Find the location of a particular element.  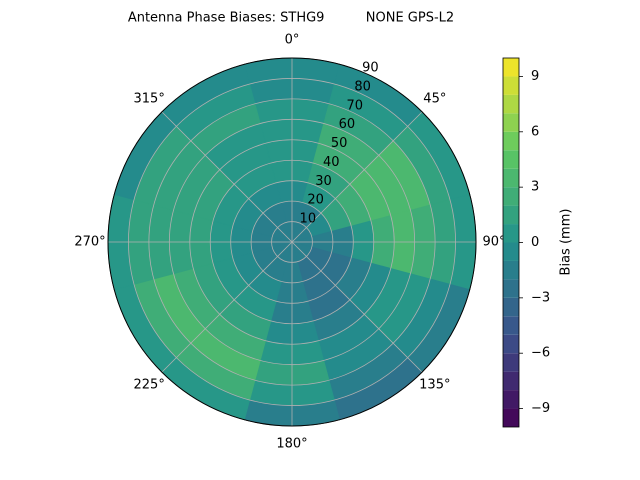

theta-tick-label: 90° is located at coordinates (493, 242).